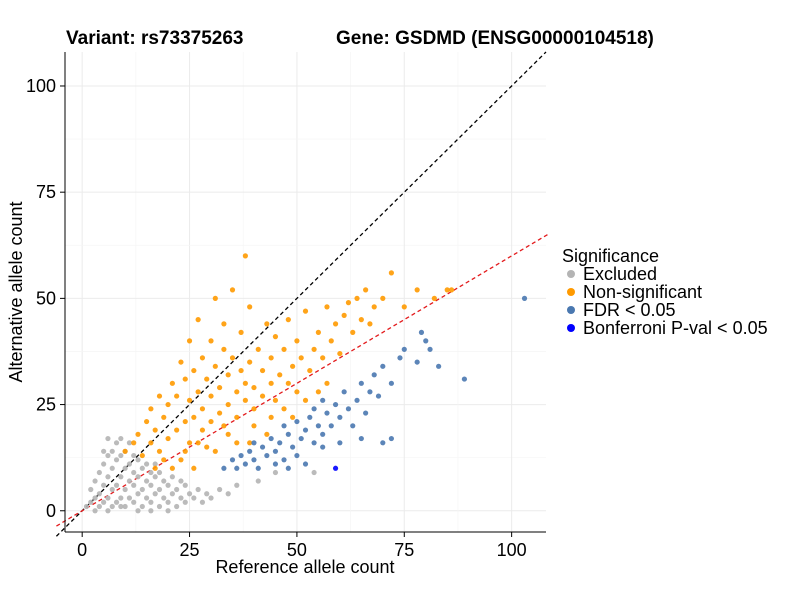  What do you see at coordinates (495, 38) in the screenshot?
I see `title-gene: Gene: GSDMD (ENSG00000104518)` at bounding box center [495, 38].